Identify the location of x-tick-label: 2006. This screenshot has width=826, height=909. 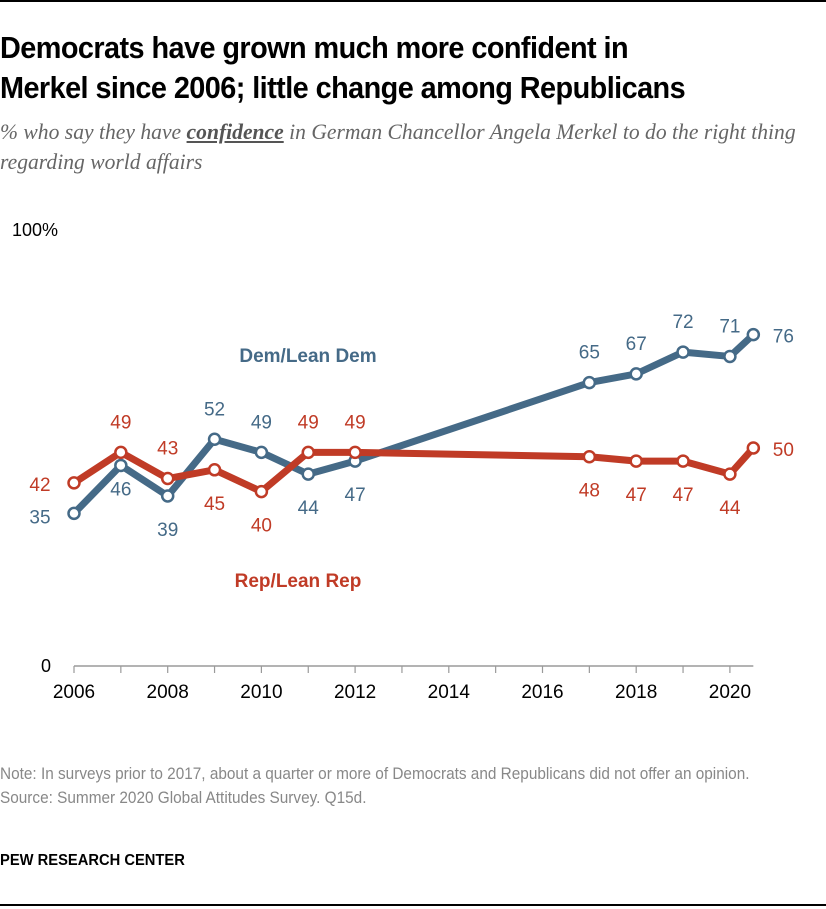
(74, 692).